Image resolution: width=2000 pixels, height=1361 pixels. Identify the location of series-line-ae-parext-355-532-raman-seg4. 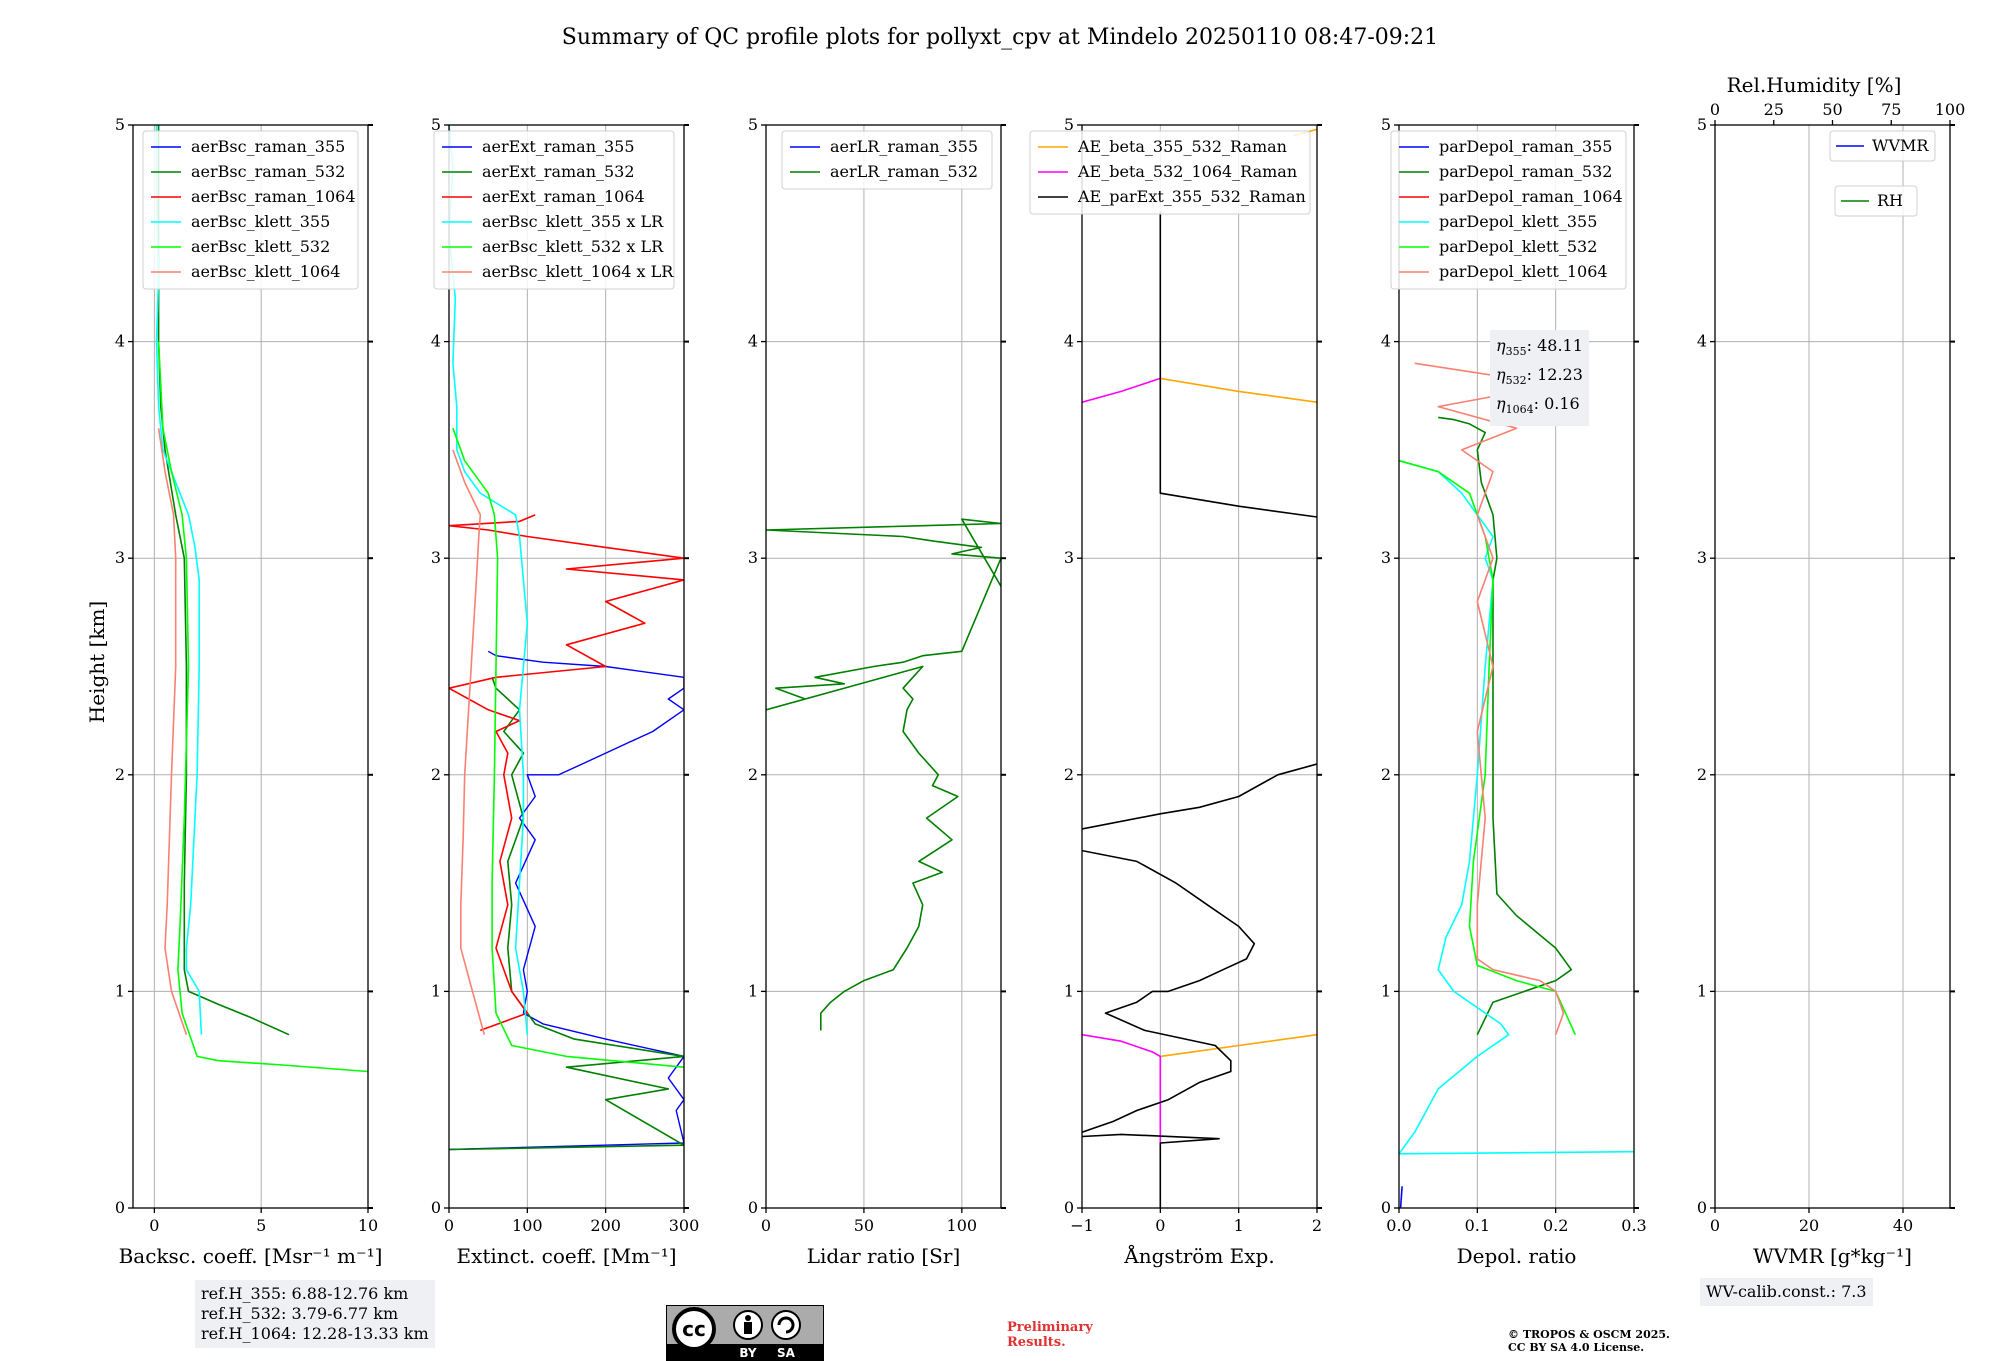
(1238, 364).